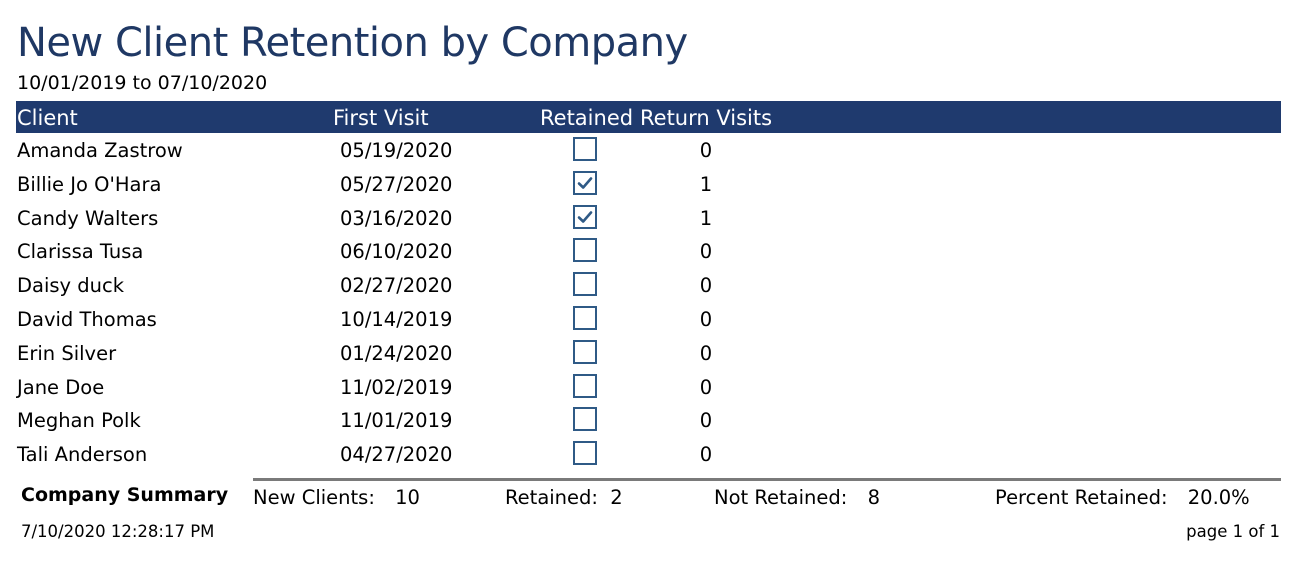 This screenshot has width=1296, height=574. I want to click on summary-divider, so click(767, 479).